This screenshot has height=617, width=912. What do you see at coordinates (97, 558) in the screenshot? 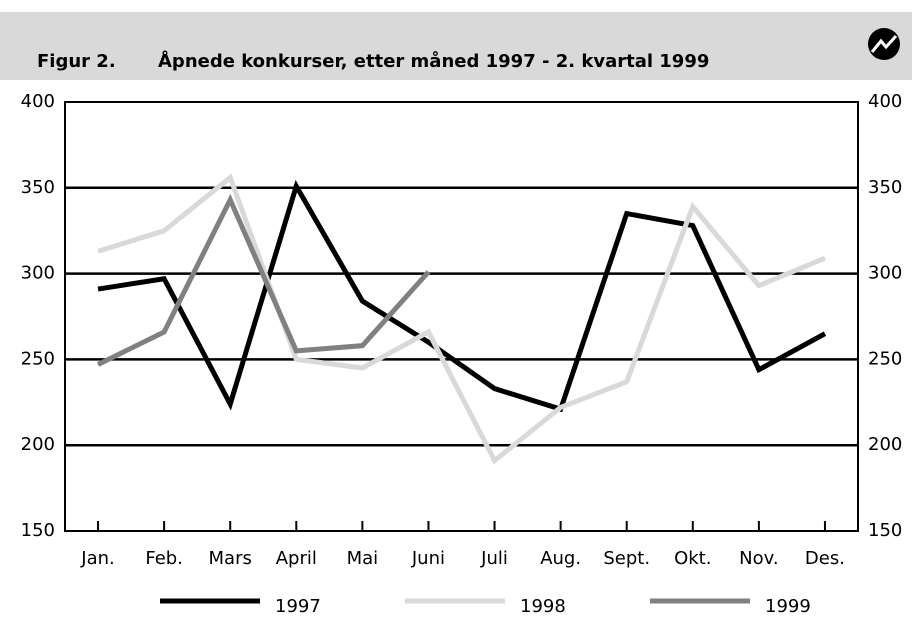
I see `x-tick-label: Jan.` at bounding box center [97, 558].